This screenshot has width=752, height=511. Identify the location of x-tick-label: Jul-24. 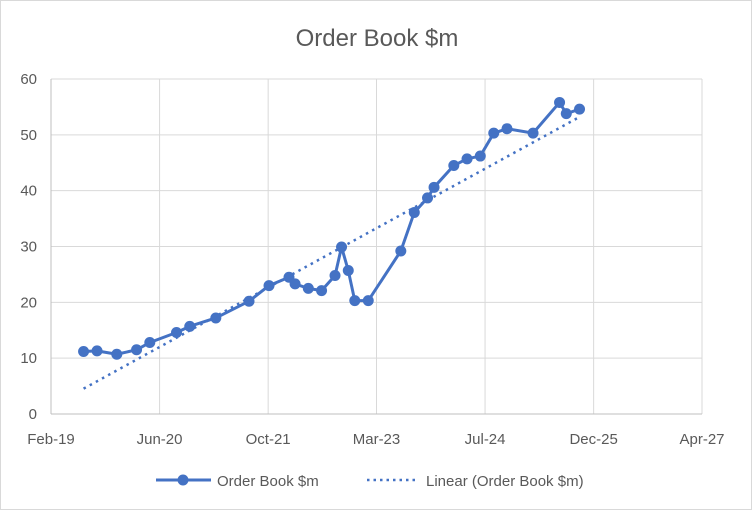
(485, 439).